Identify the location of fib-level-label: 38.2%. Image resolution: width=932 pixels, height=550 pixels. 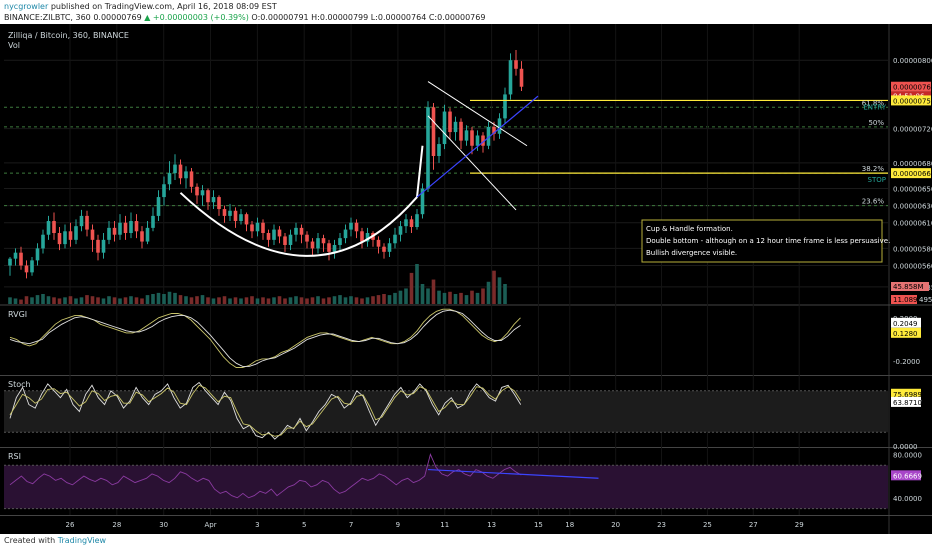
(873, 169).